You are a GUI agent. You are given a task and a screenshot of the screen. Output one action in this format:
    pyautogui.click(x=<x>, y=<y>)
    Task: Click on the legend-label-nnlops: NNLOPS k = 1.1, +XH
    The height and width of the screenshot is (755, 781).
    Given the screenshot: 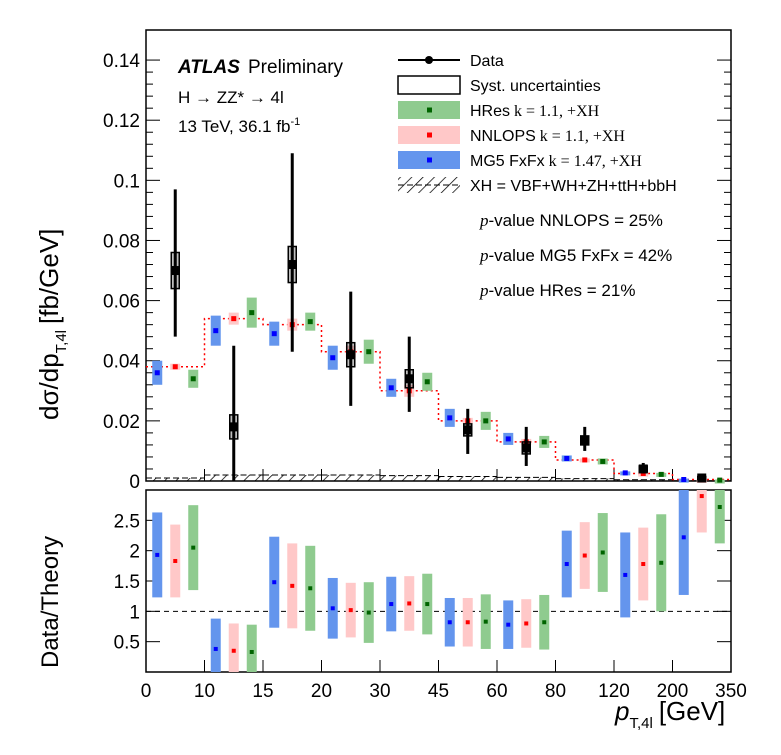 What is the action you would take?
    pyautogui.click(x=547, y=136)
    